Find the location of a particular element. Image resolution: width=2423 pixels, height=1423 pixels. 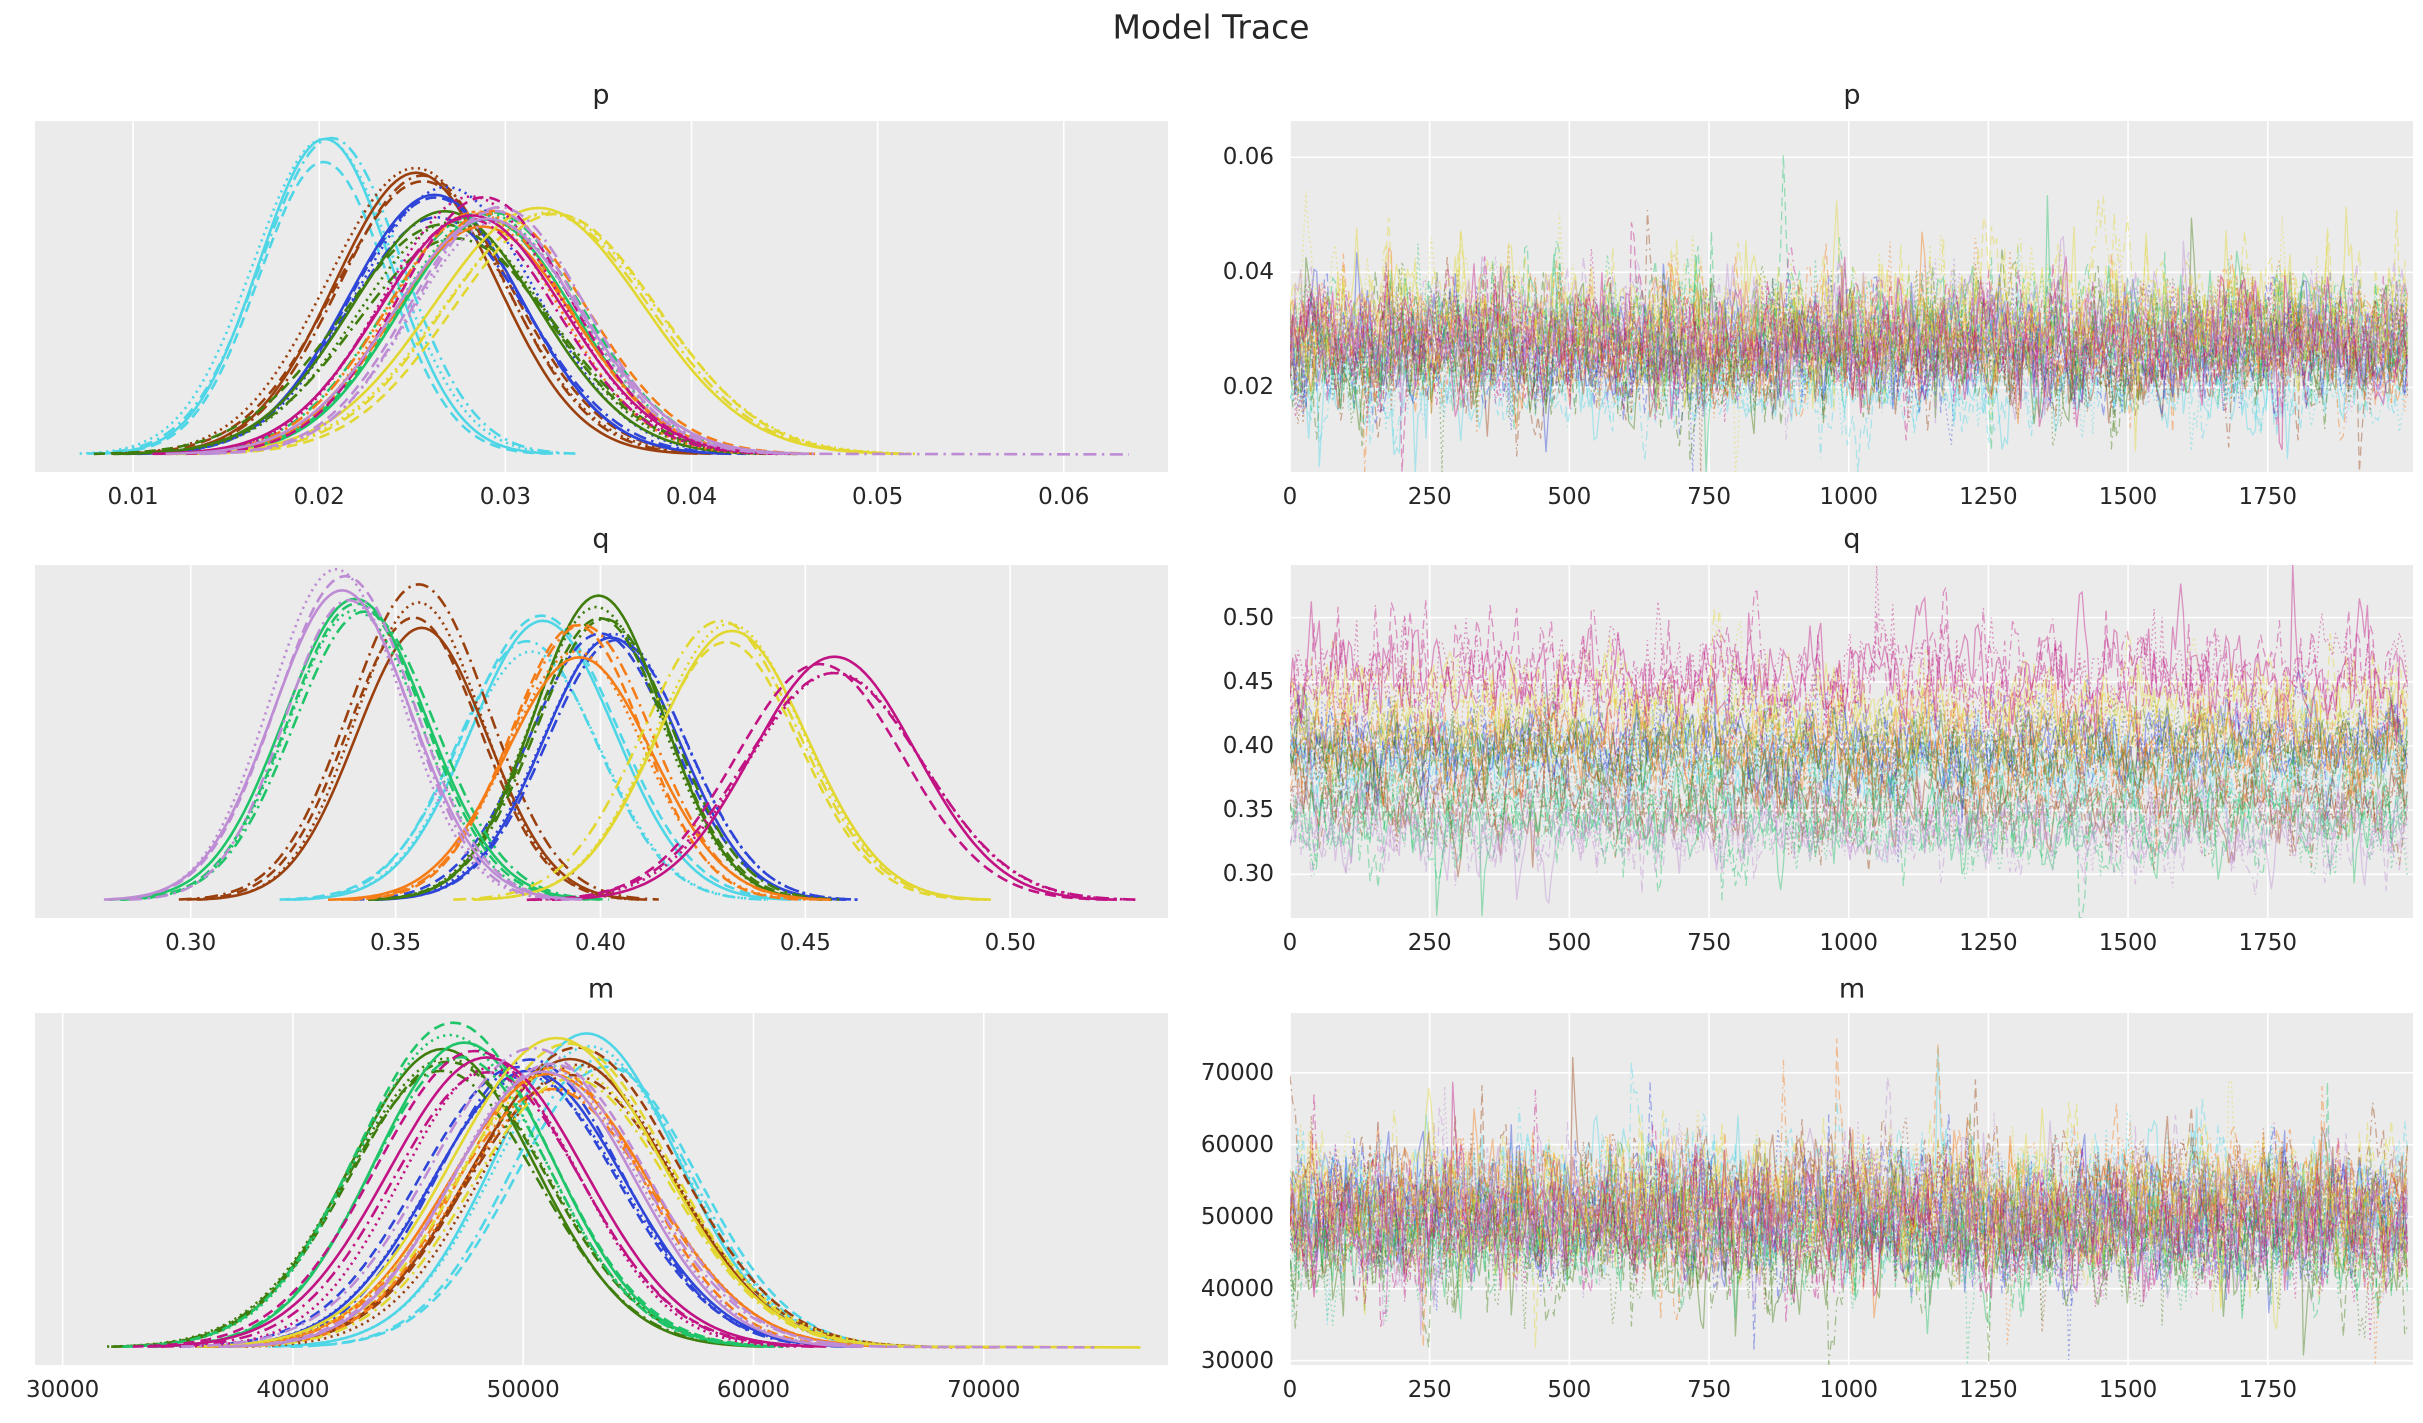

kde-curve-m-brown is located at coordinates (571, 1210).